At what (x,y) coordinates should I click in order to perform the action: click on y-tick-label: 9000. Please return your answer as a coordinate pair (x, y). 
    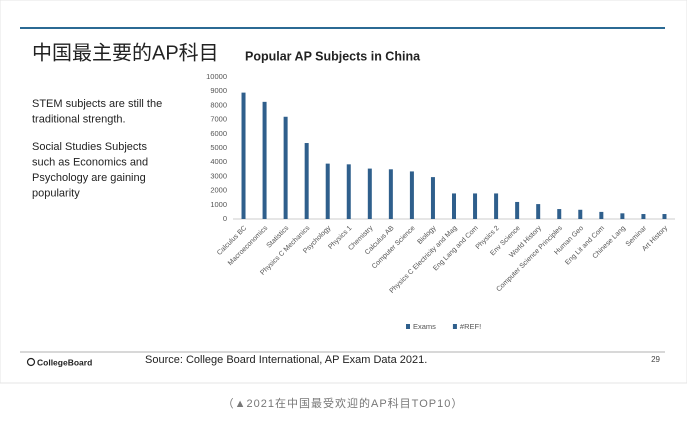
    Looking at the image, I should click on (218, 90).